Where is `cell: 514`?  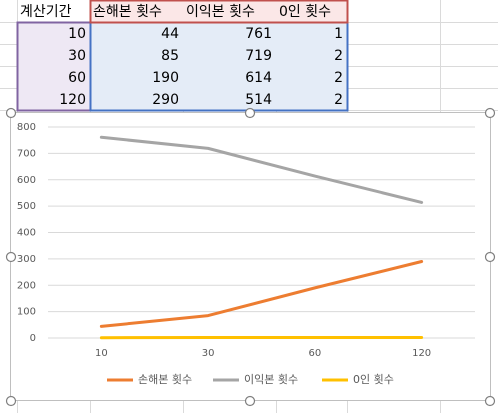 cell: 514 is located at coordinates (258, 100).